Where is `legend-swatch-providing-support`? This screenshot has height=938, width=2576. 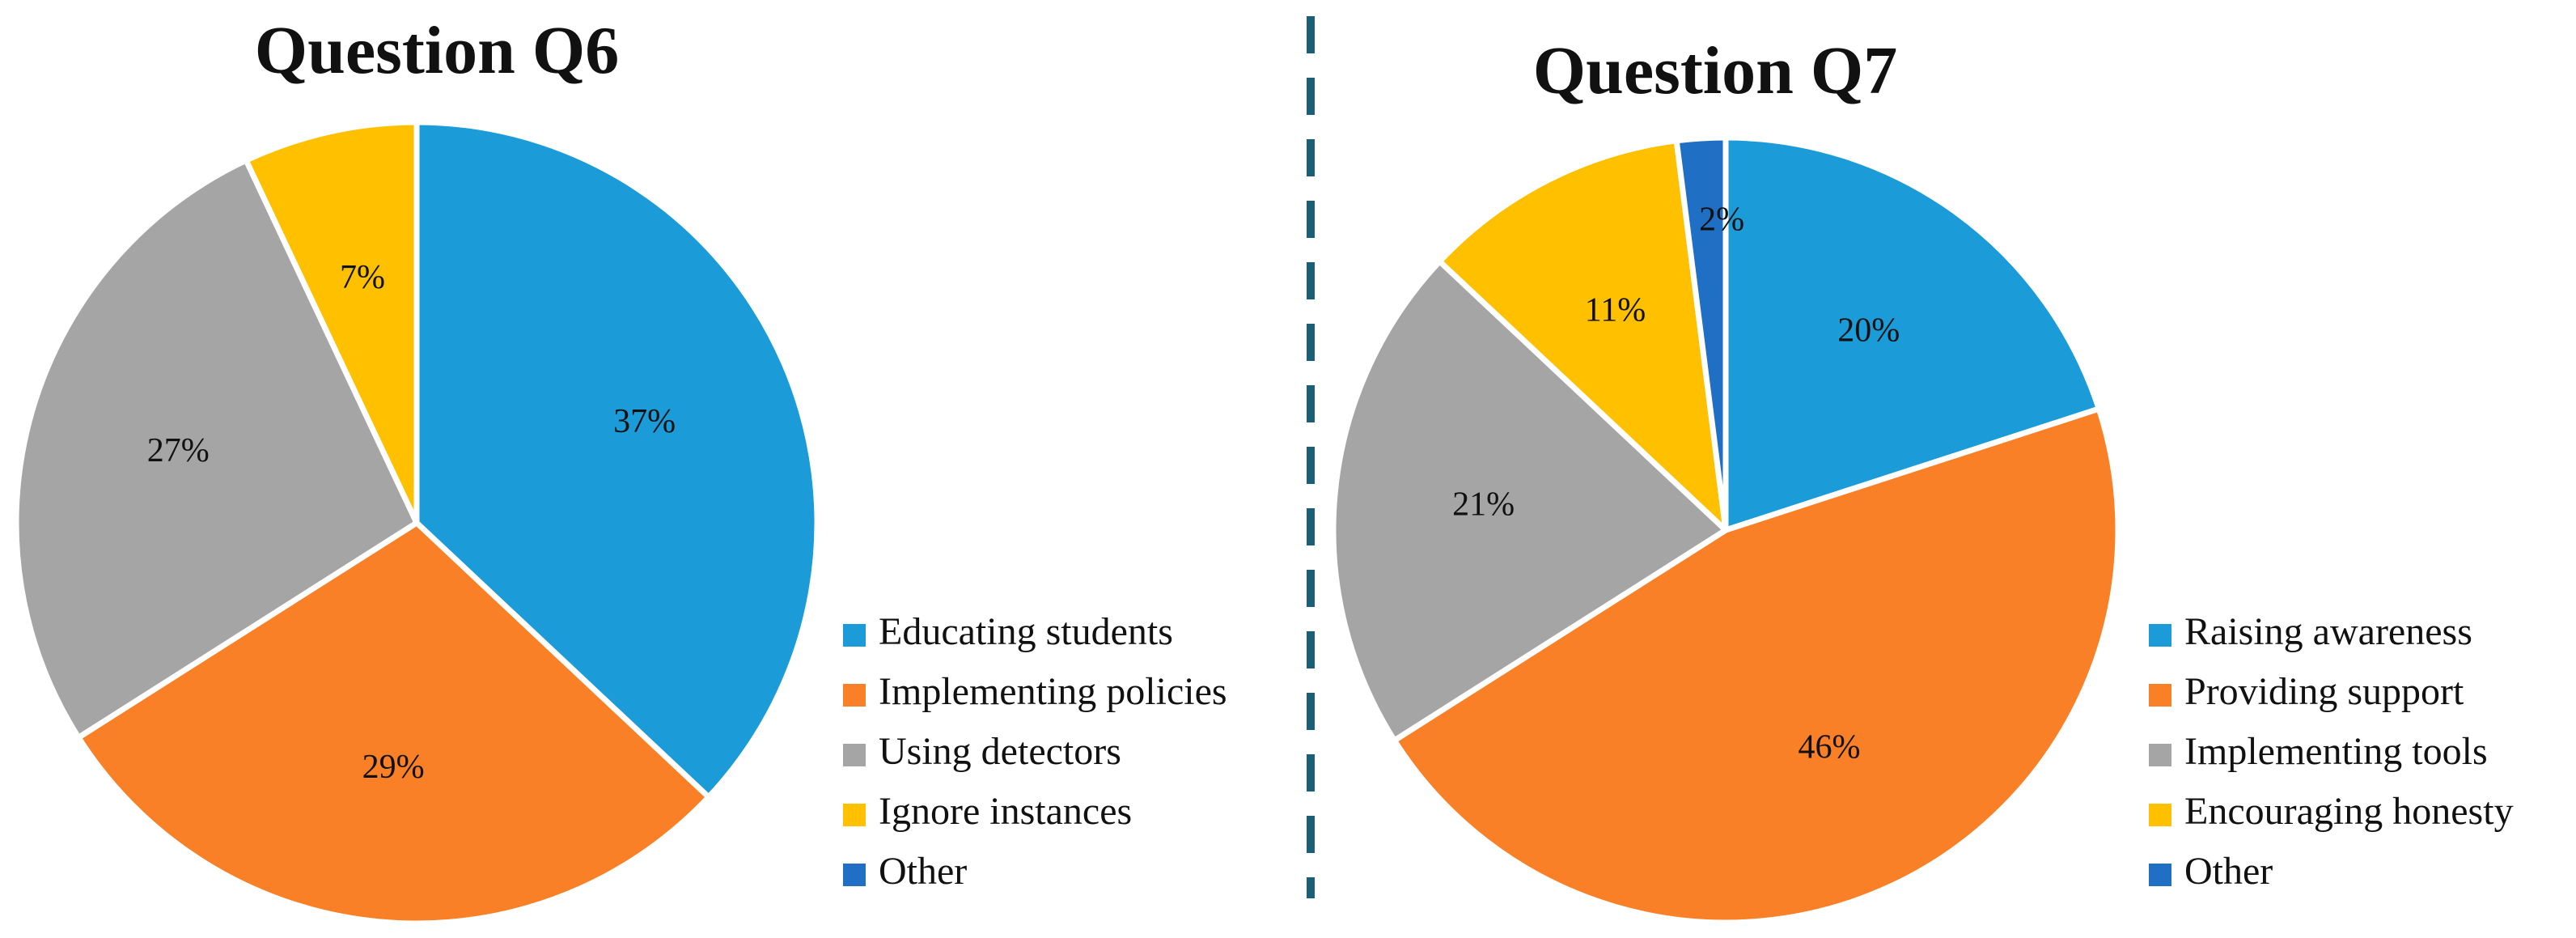
legend-swatch-providing-support is located at coordinates (2160, 695).